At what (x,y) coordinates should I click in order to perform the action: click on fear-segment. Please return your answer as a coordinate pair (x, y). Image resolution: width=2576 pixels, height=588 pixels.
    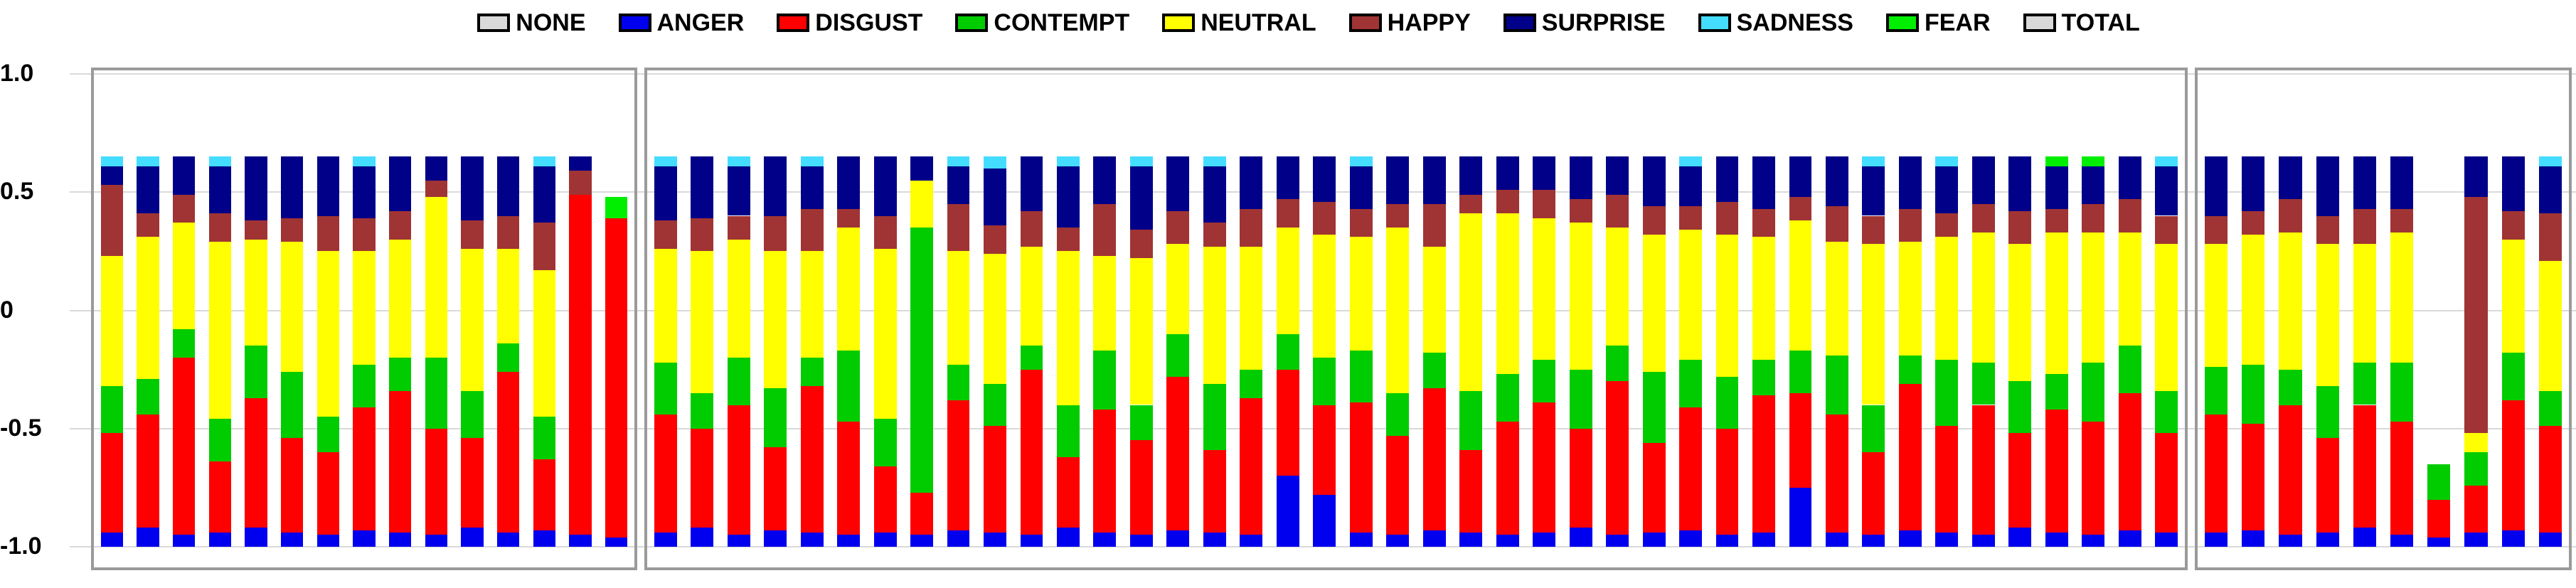
    Looking at the image, I should click on (2093, 161).